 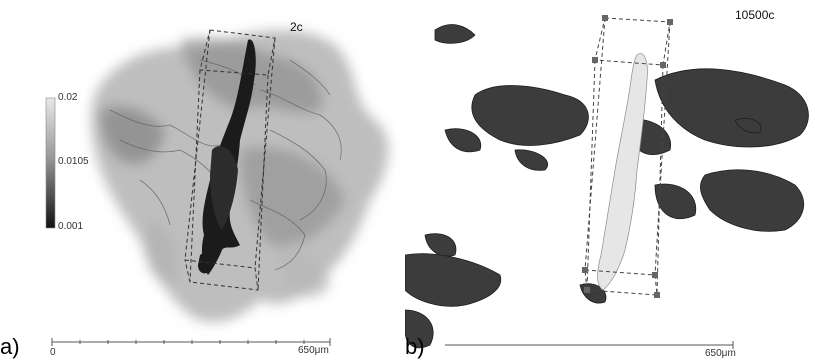 I want to click on scale-start-label: 0, so click(x=53, y=352).